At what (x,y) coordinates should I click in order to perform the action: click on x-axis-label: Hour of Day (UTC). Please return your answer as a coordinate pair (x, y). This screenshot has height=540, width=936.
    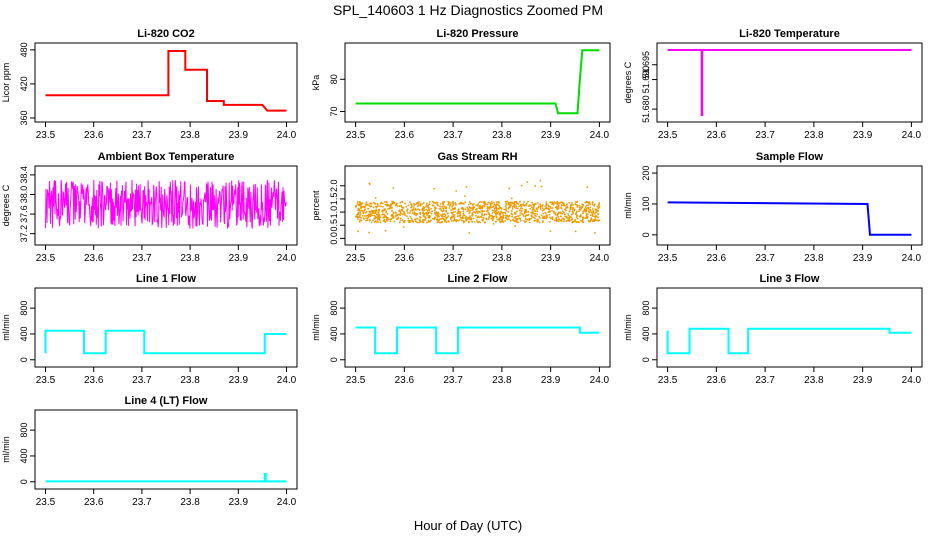
    Looking at the image, I should click on (468, 525).